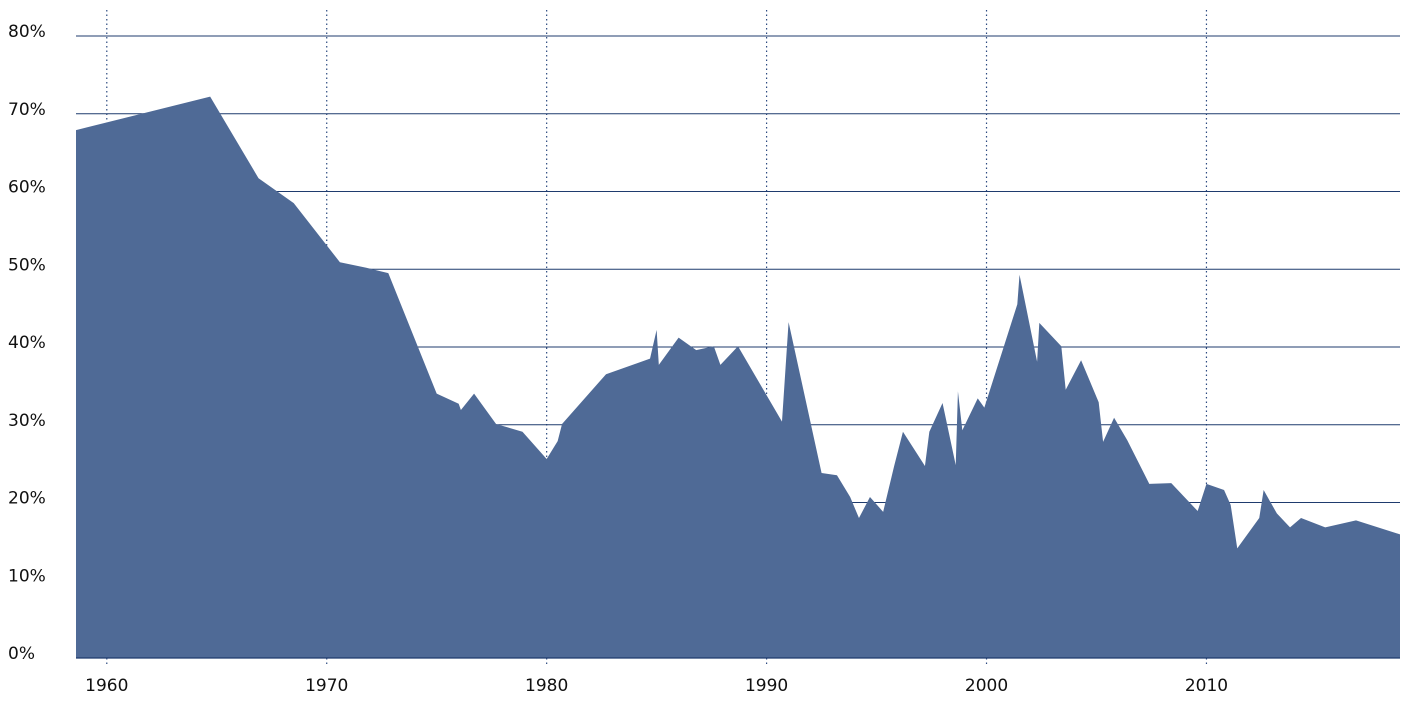  What do you see at coordinates (766, 686) in the screenshot?
I see `x-tick-label: 1990` at bounding box center [766, 686].